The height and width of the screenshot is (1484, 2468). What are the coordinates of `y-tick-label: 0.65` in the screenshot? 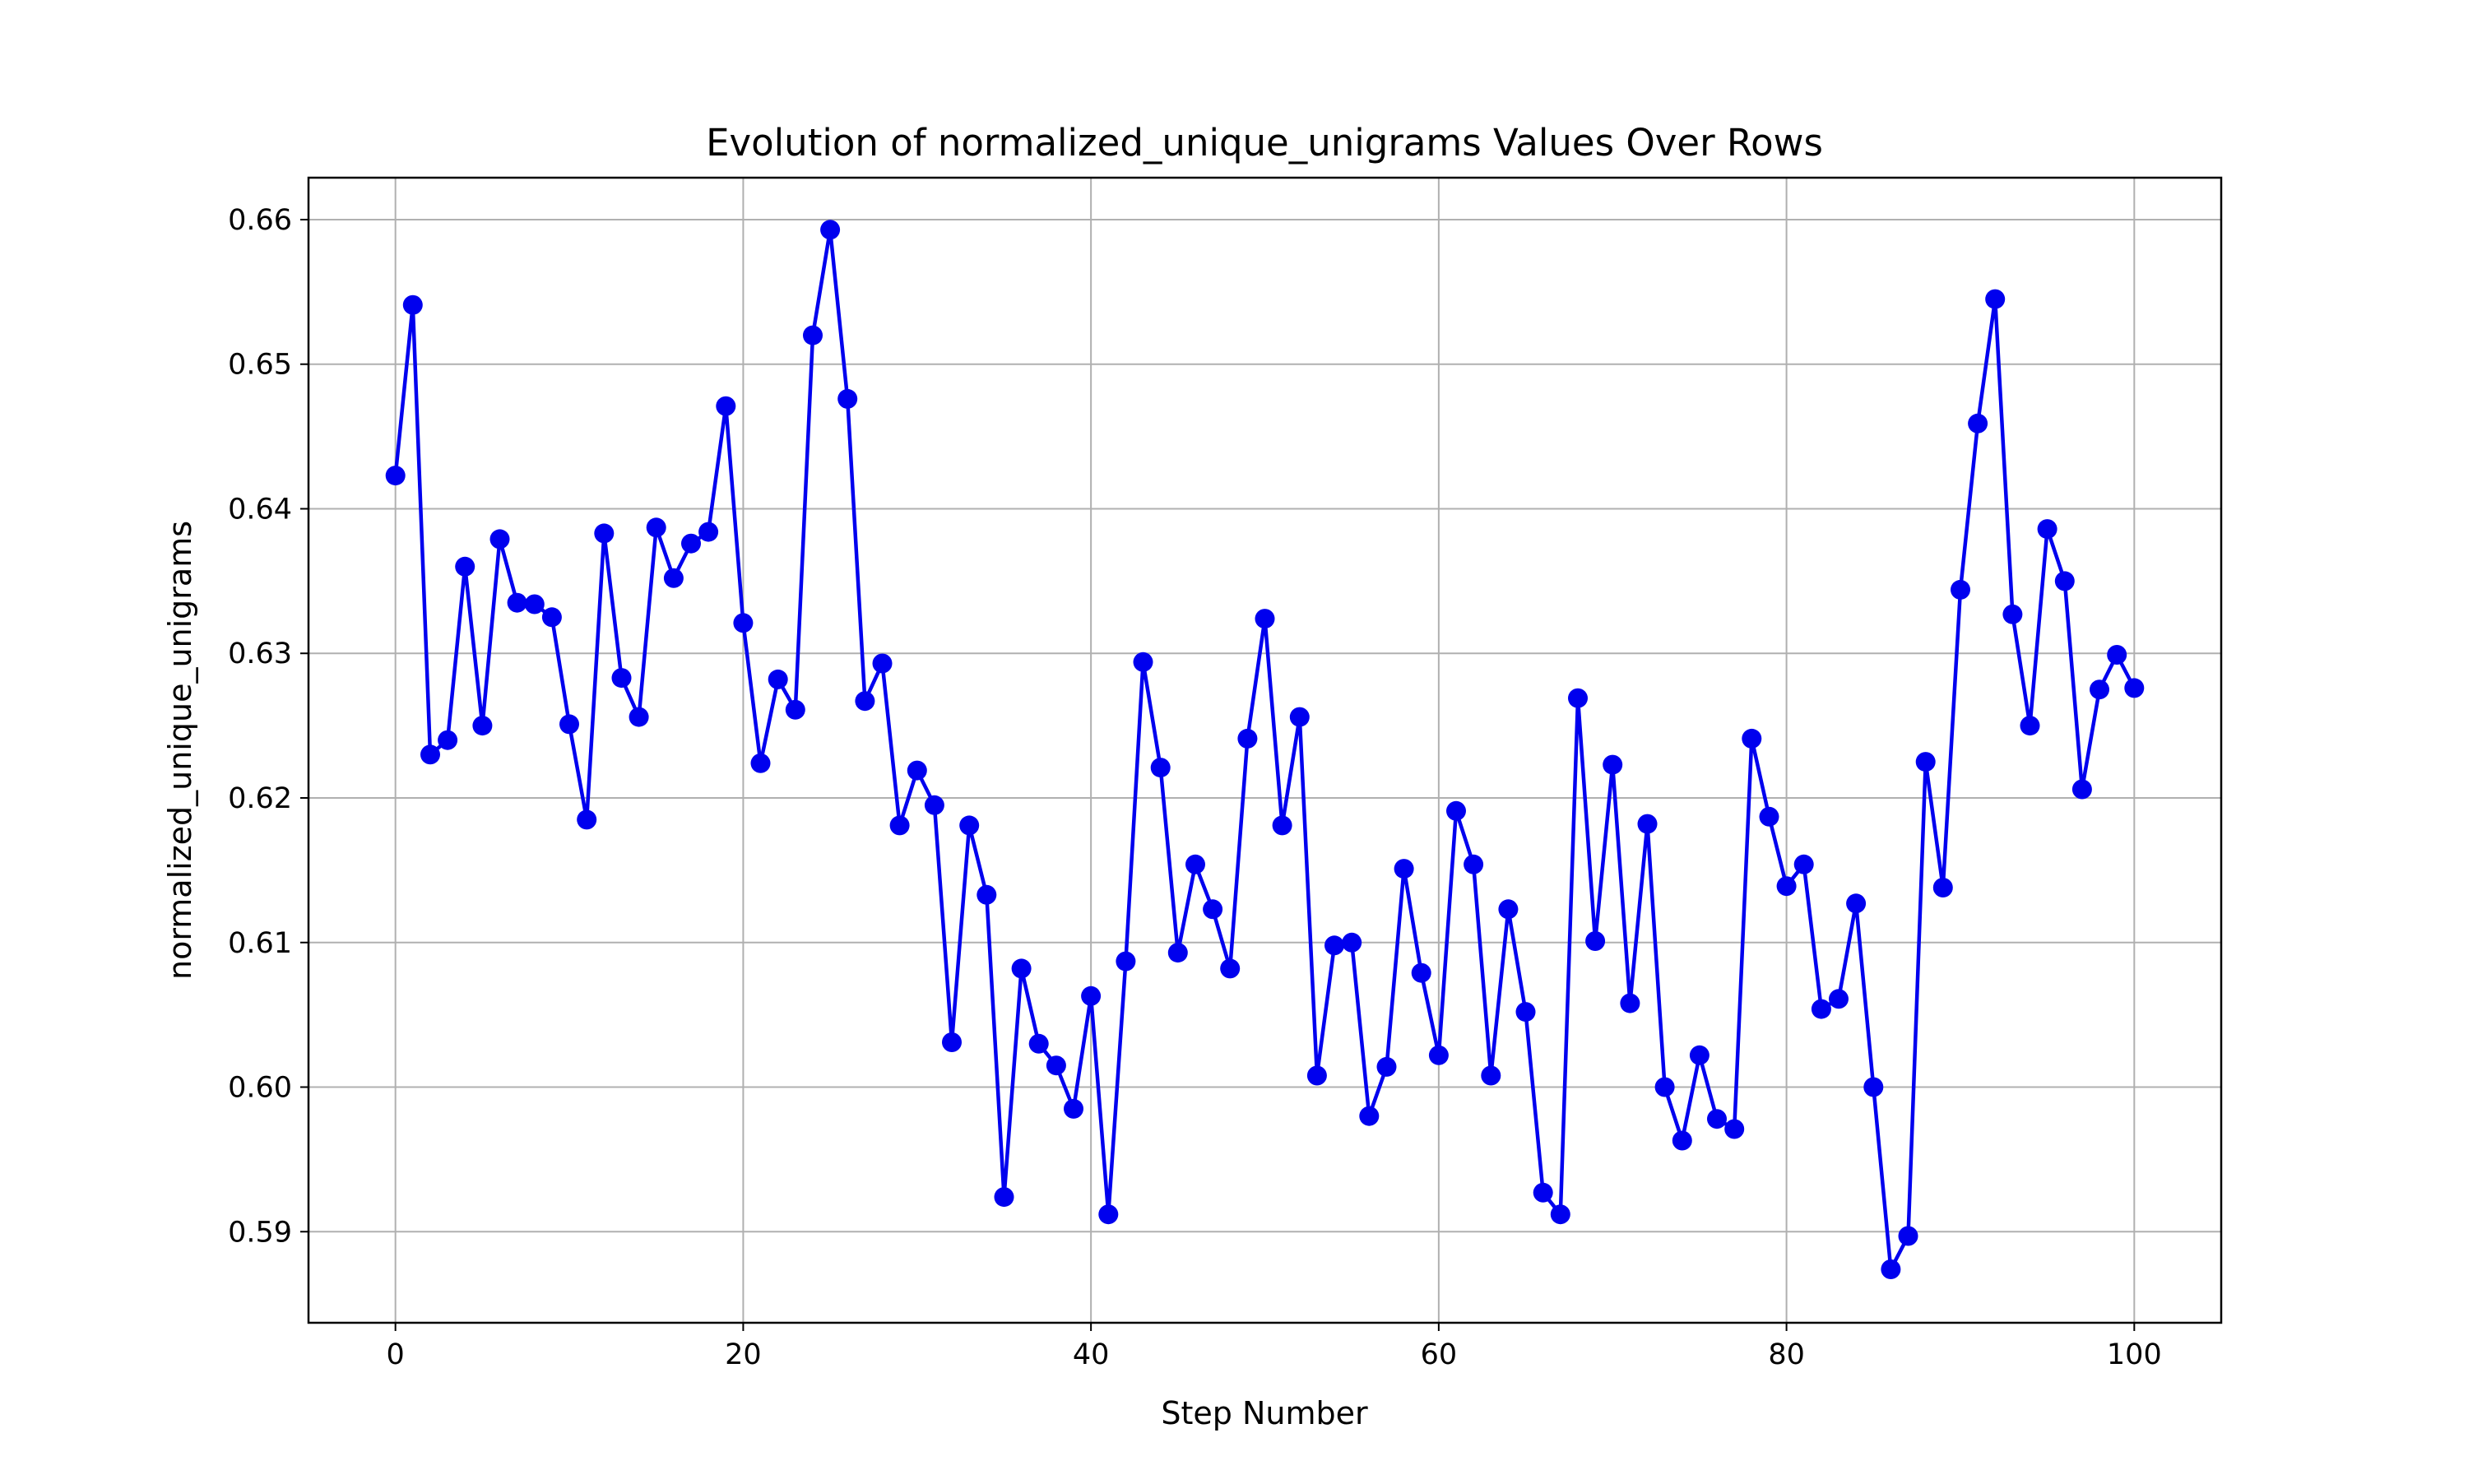 It's located at (260, 365).